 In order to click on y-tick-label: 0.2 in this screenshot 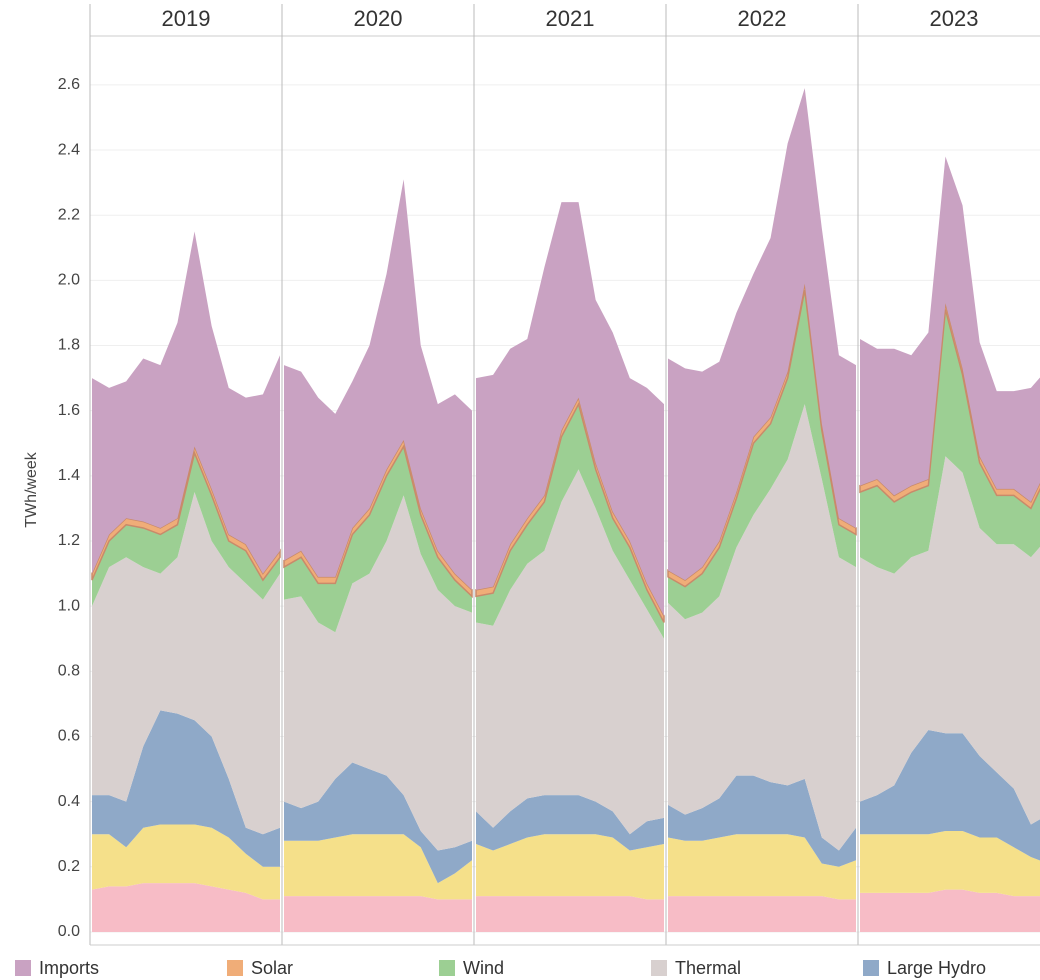, I will do `click(69, 866)`.